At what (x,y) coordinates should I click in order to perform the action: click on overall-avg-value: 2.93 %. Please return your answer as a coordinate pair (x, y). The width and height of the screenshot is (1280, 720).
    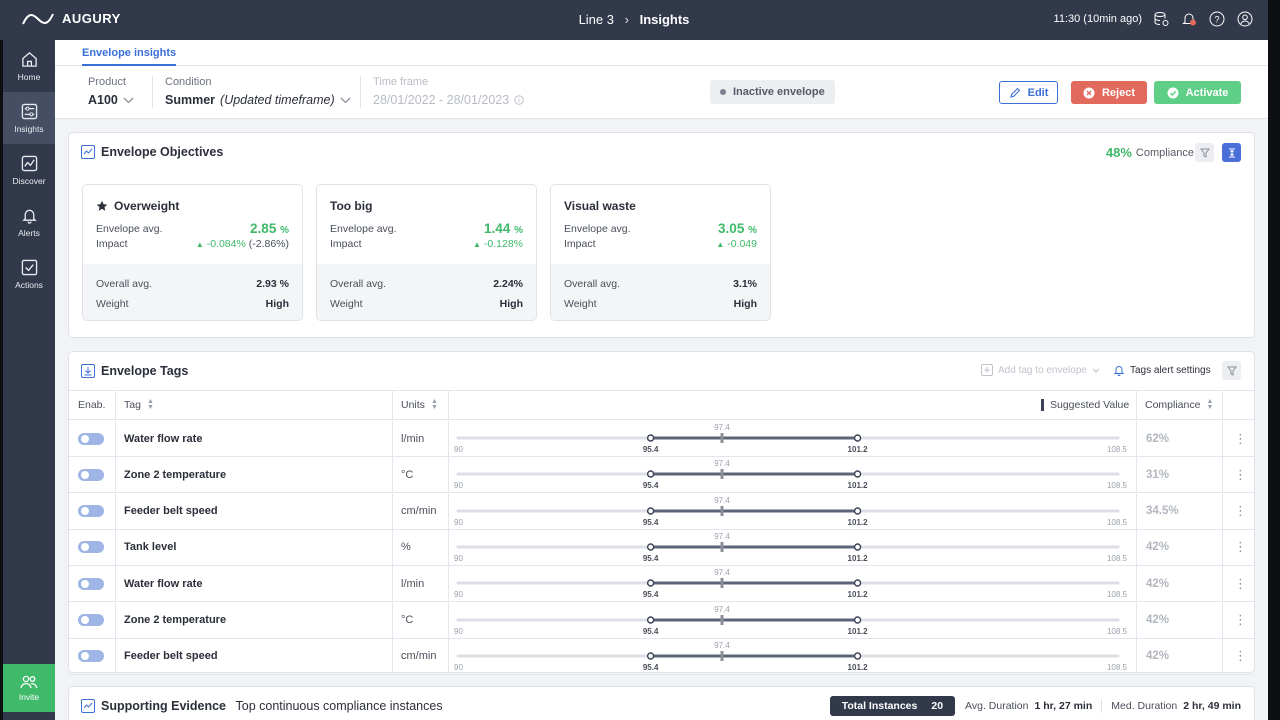
    Looking at the image, I should click on (272, 284).